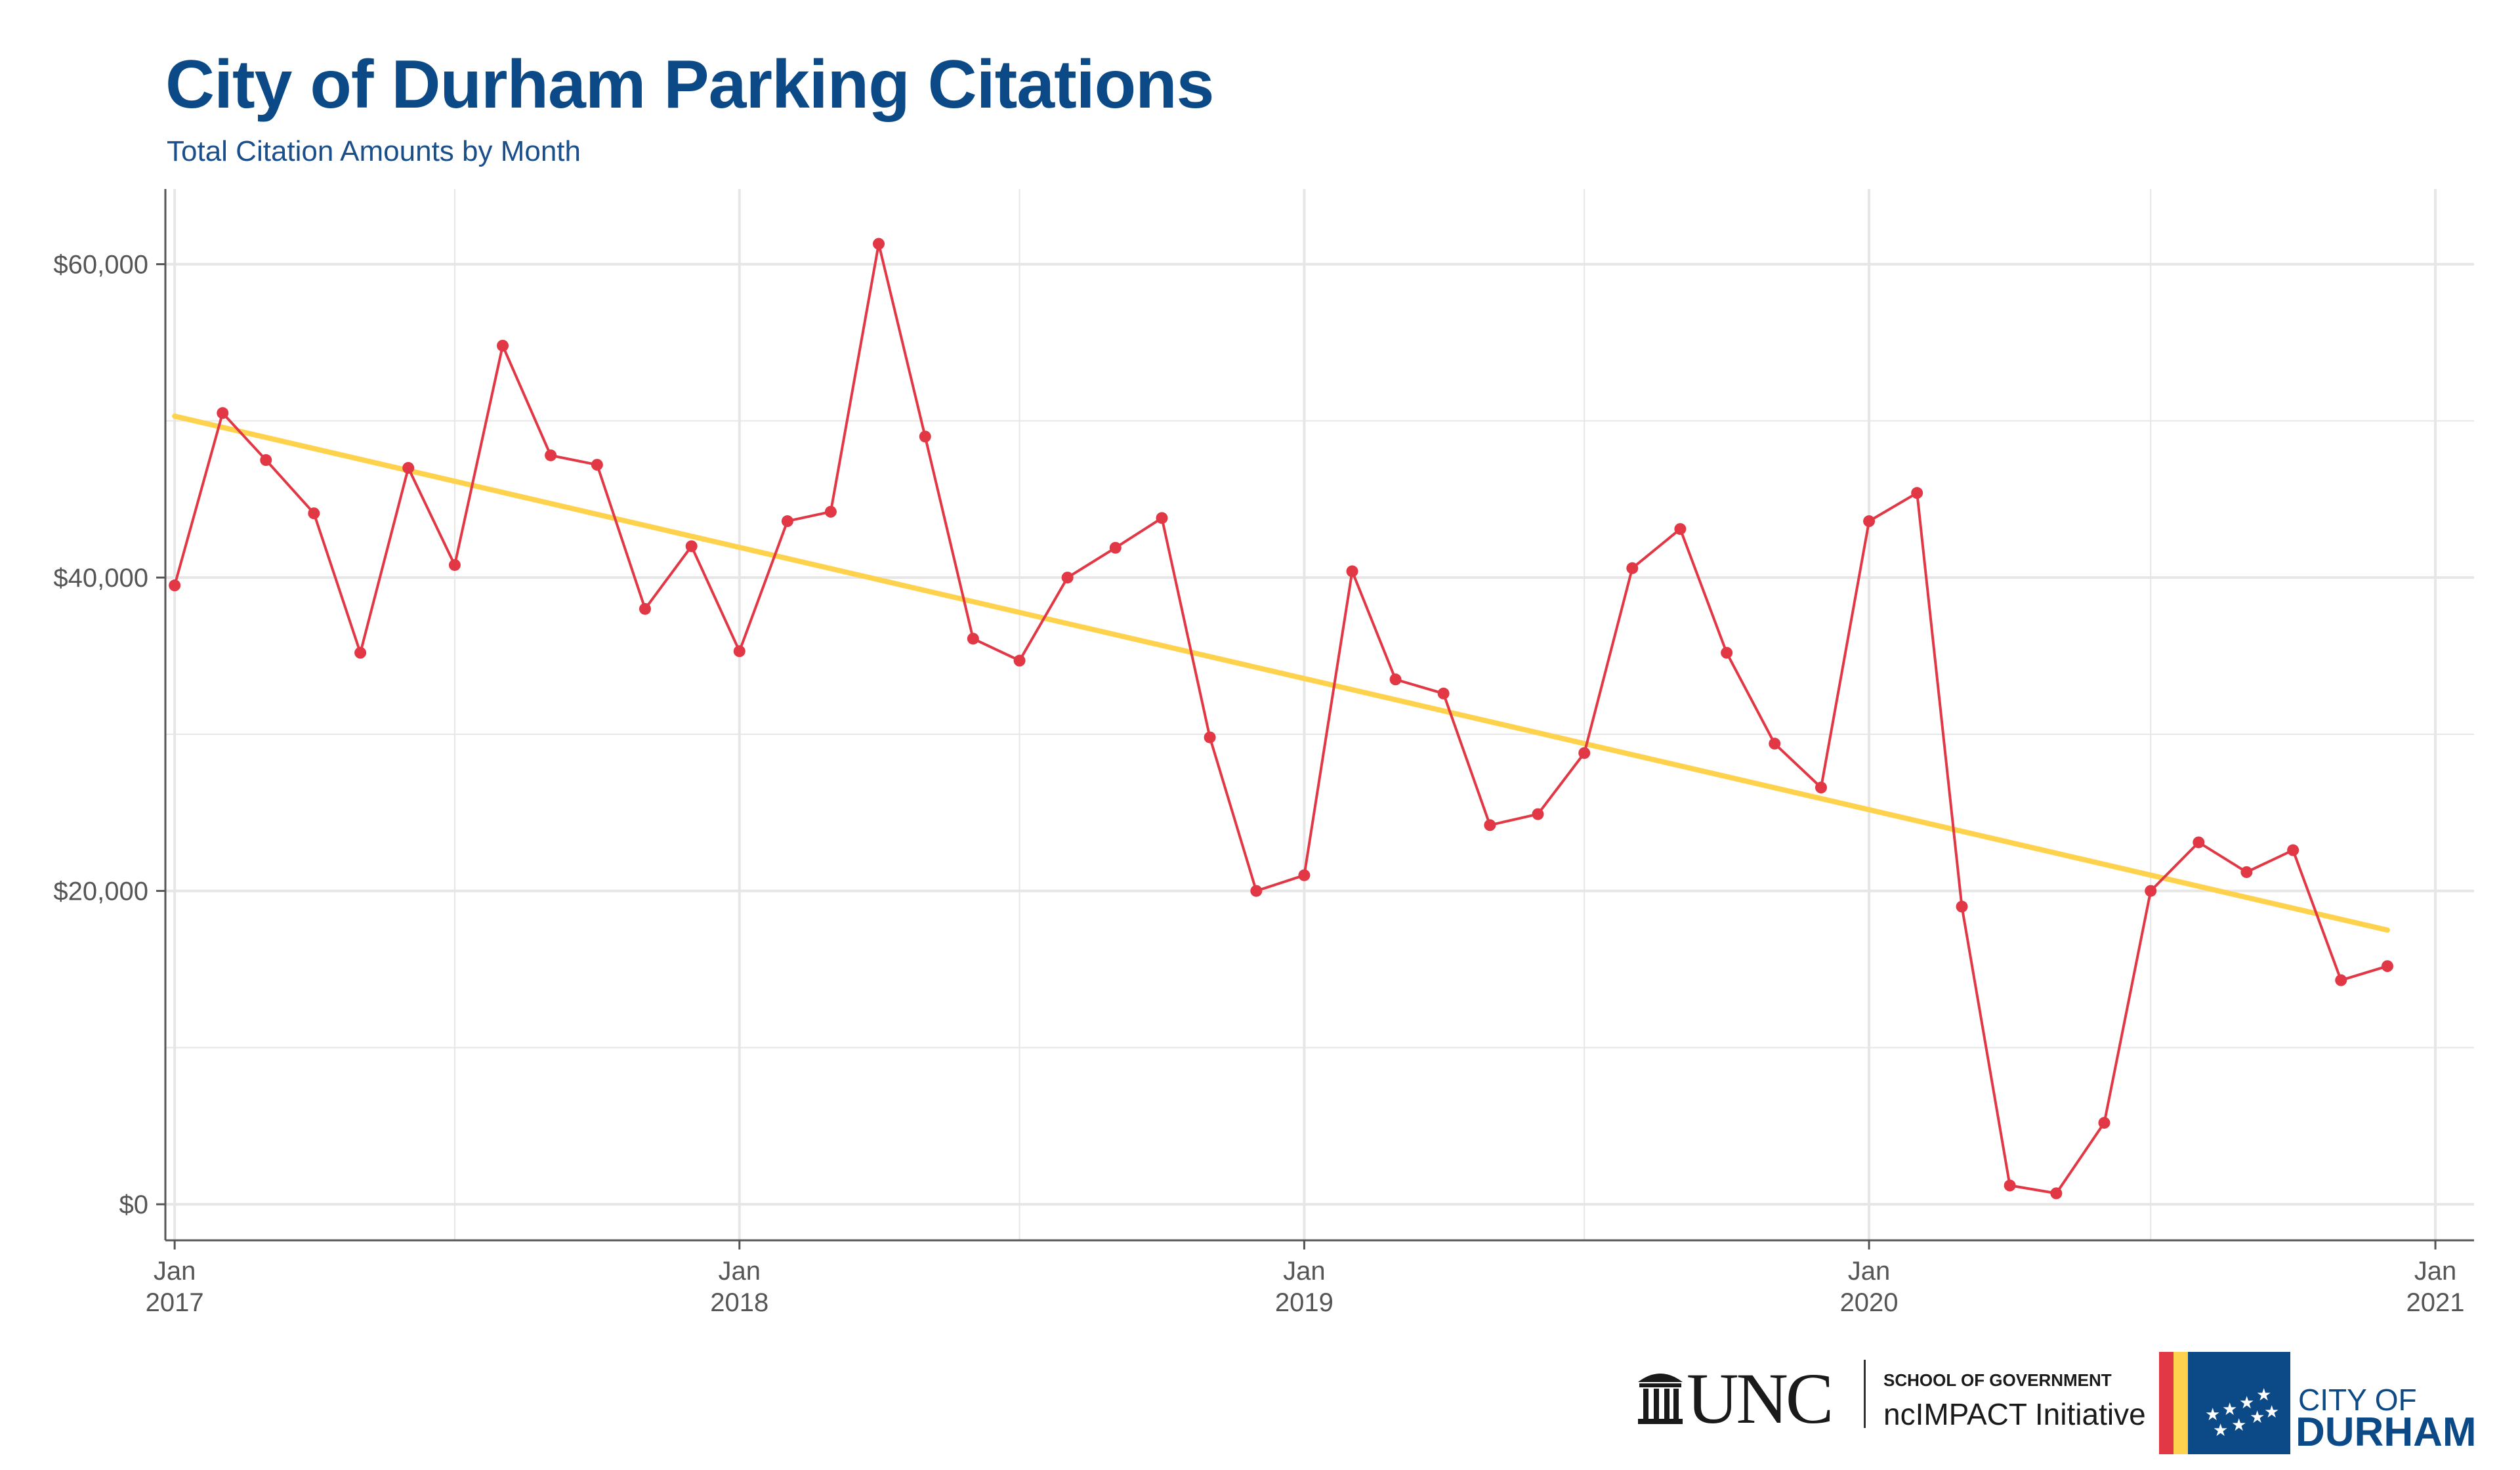 Image resolution: width=2520 pixels, height=1470 pixels. What do you see at coordinates (1660, 1399) in the screenshot?
I see `old-well-icon` at bounding box center [1660, 1399].